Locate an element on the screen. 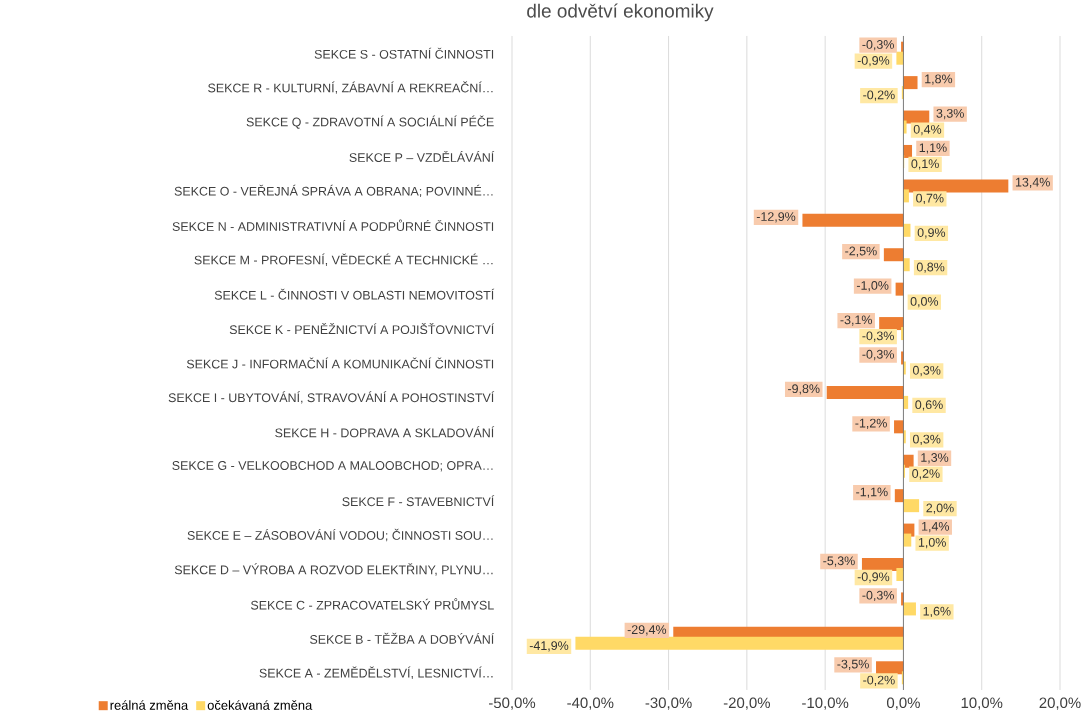 The height and width of the screenshot is (726, 1090). x-tick-label: -40,0% is located at coordinates (590, 703).